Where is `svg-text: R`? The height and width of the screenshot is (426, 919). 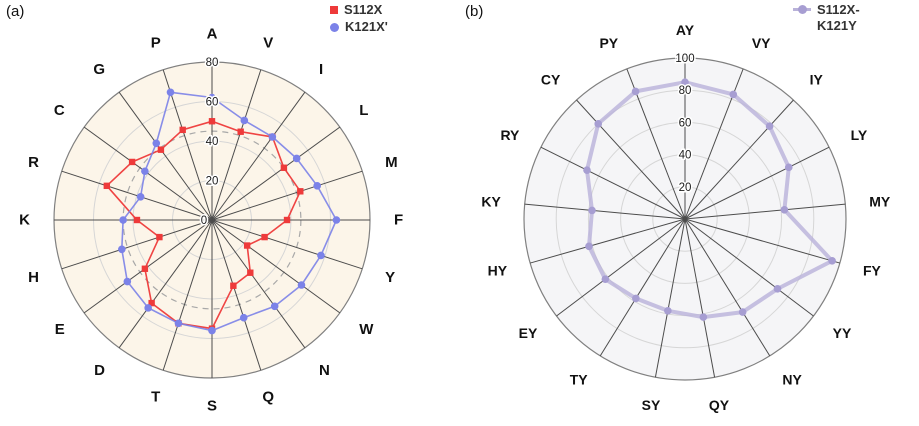
svg-text: R is located at coordinates (33, 162).